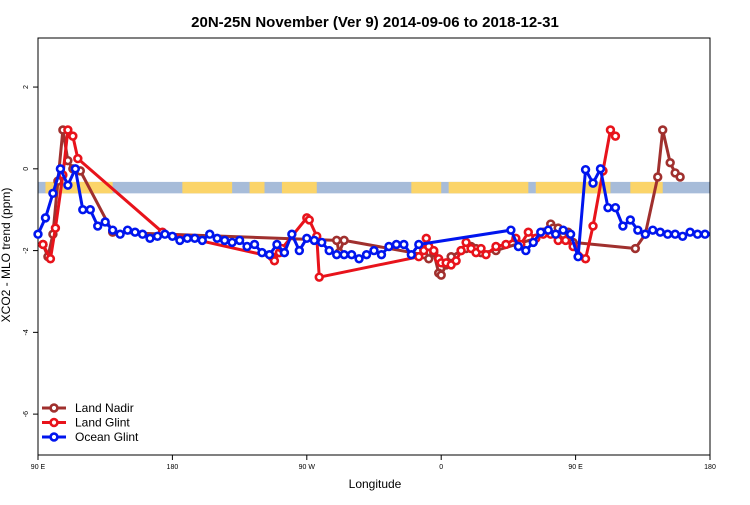 Image resolution: width=750 pixels, height=505 pixels. What do you see at coordinates (102, 423) in the screenshot?
I see `legend-label-land-glint: Land Glint` at bounding box center [102, 423].